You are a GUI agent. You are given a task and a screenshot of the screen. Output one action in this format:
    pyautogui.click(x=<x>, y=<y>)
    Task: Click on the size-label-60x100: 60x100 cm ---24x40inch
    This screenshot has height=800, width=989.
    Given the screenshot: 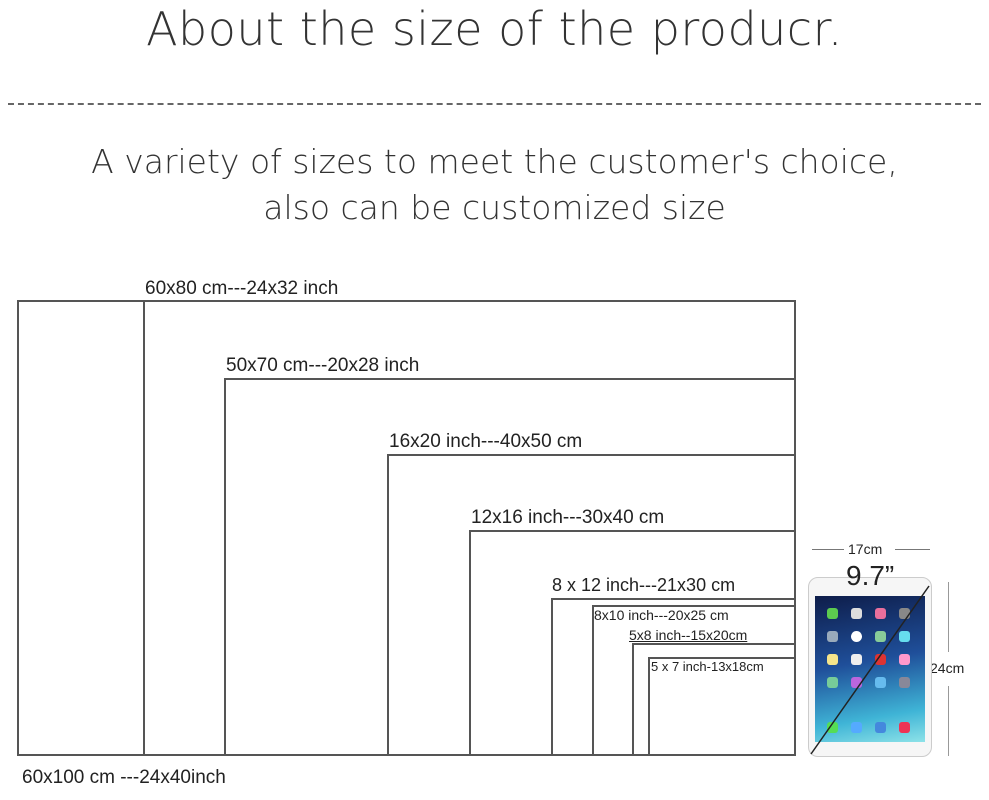 What is the action you would take?
    pyautogui.click(x=124, y=777)
    